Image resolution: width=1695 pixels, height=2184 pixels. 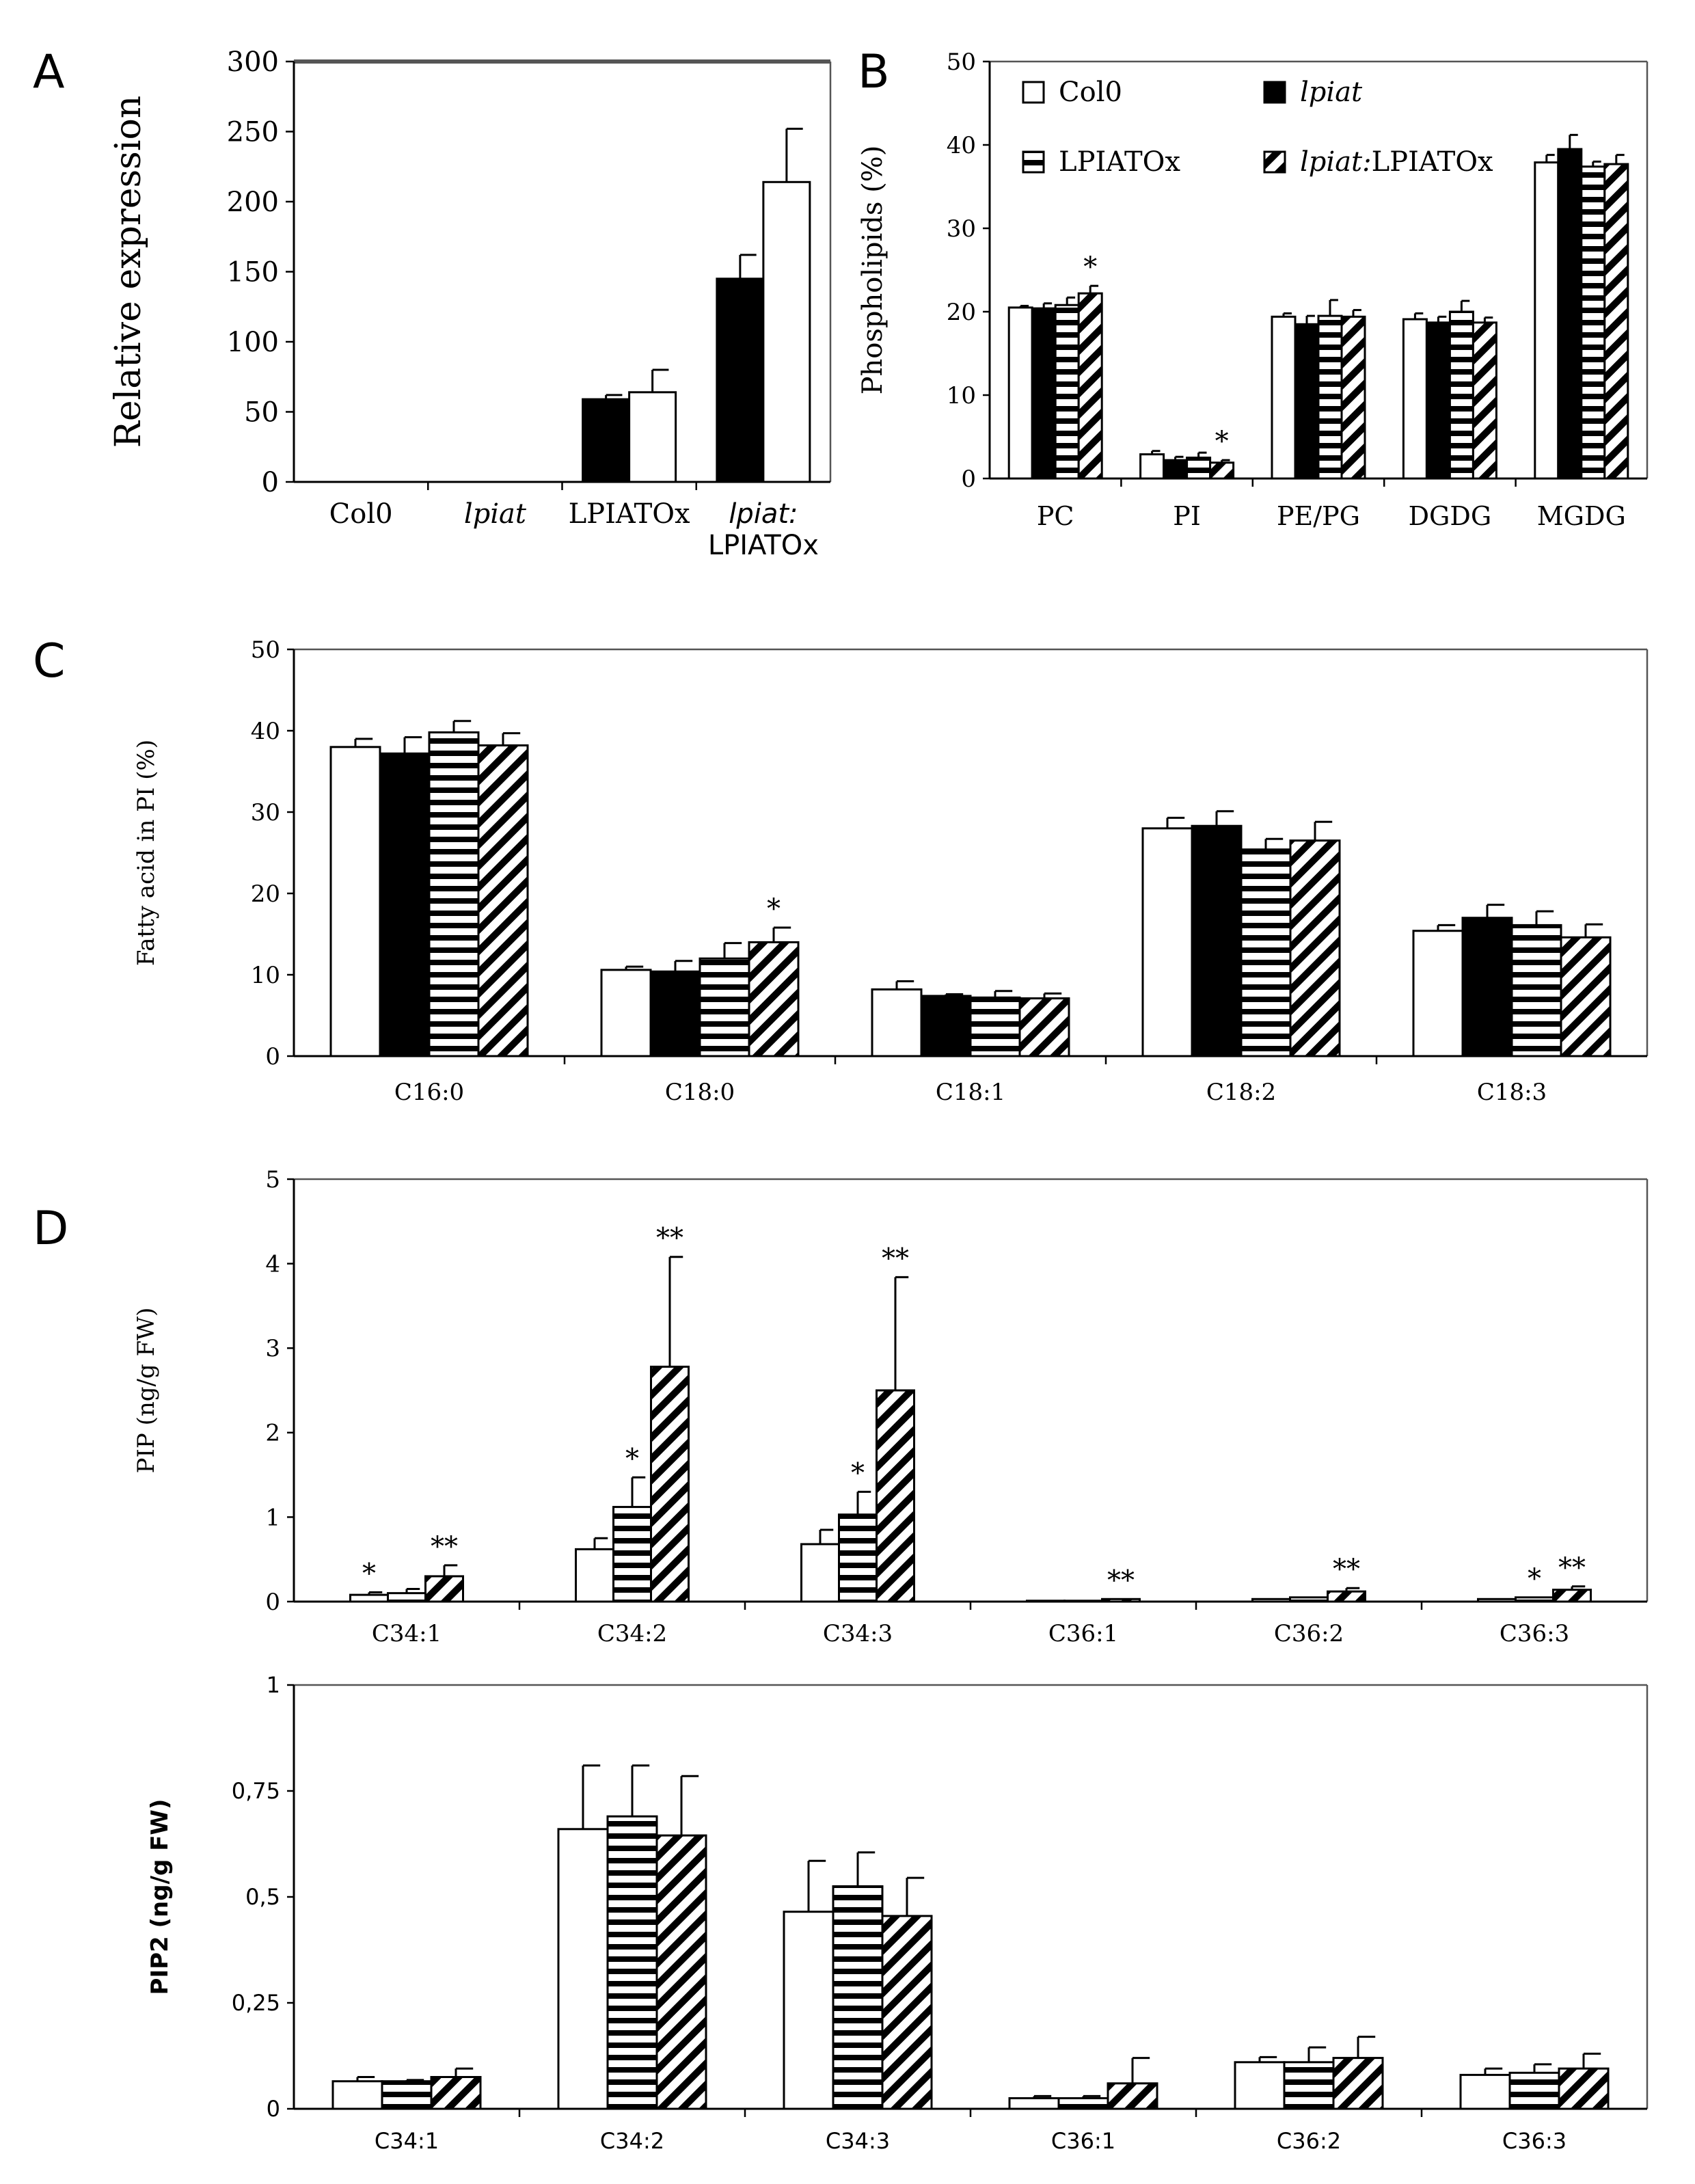 What do you see at coordinates (272, 1180) in the screenshot?
I see `y-tick-label: 5` at bounding box center [272, 1180].